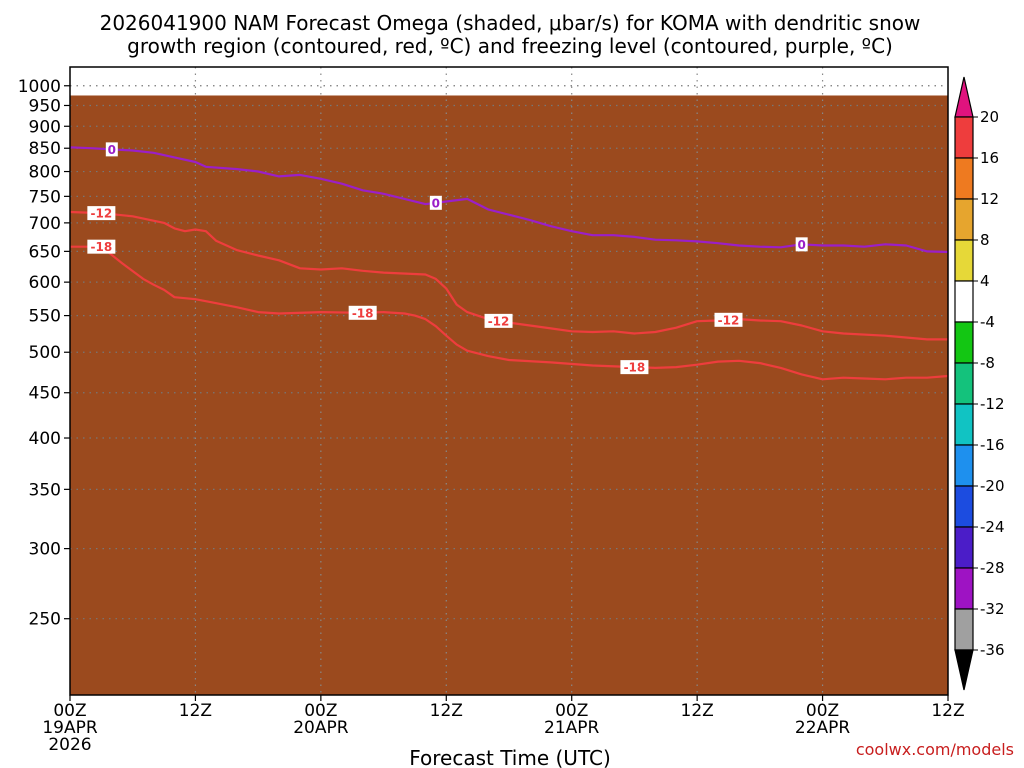 The height and width of the screenshot is (768, 1024). Describe the element at coordinates (45, 106) in the screenshot. I see `y-tick-label: 950` at that location.